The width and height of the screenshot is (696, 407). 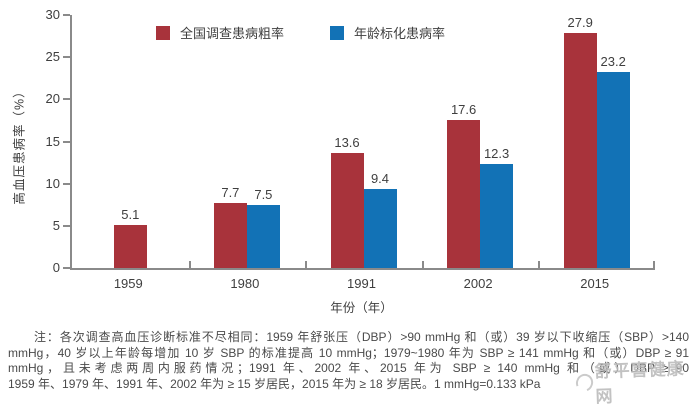 I want to click on x-tick-label: 2015, so click(x=595, y=283).